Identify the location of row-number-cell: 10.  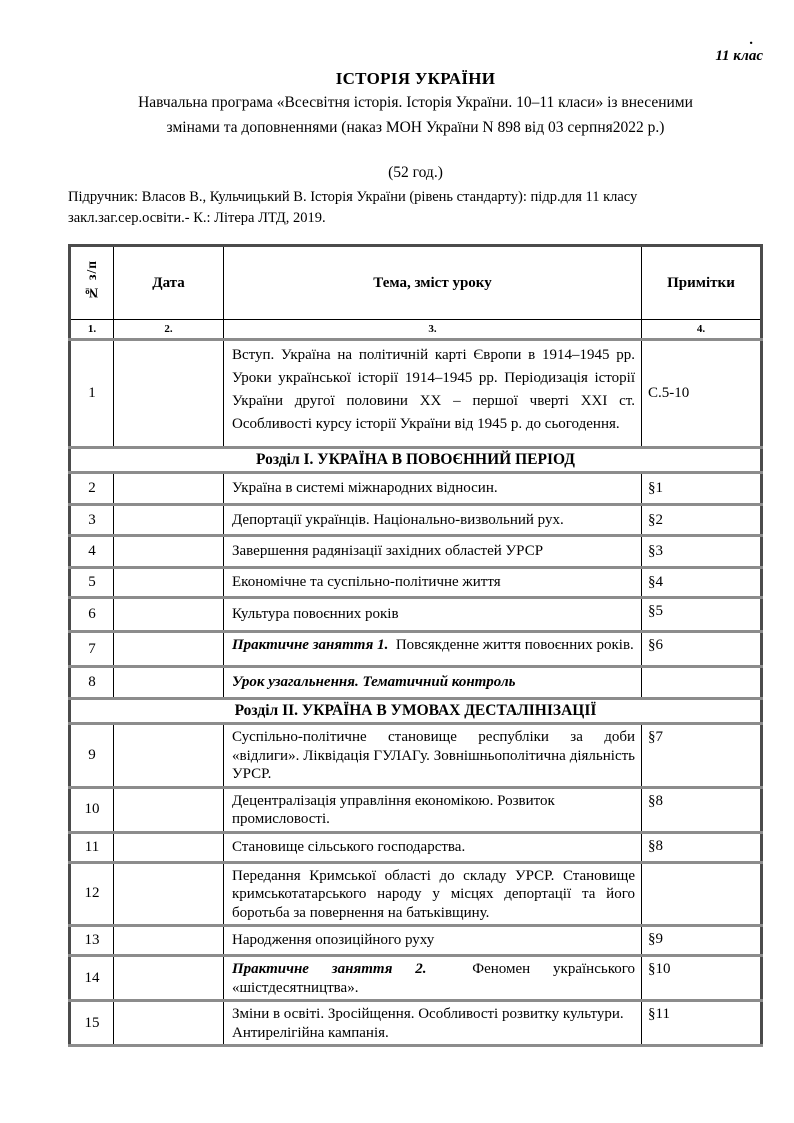
(91, 810).